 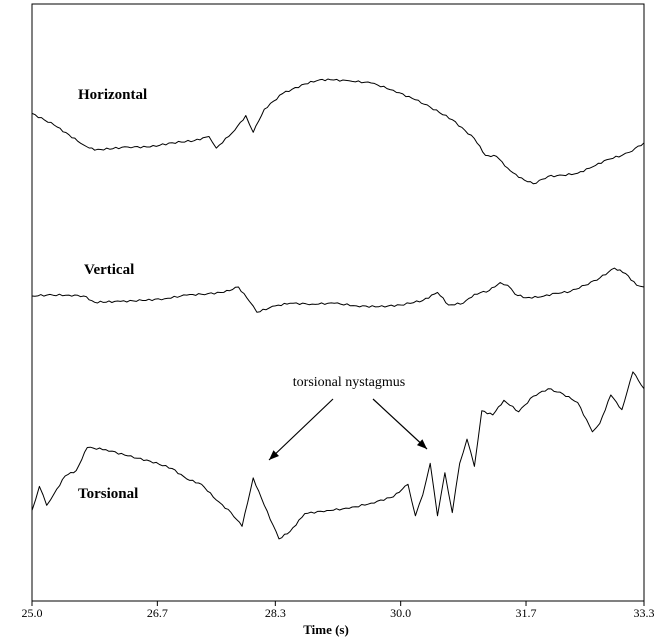 What do you see at coordinates (338, 610) in the screenshot?
I see `x-axis-ticks: 25.0 26.7 28.3 30.0 31.7 33.3` at bounding box center [338, 610].